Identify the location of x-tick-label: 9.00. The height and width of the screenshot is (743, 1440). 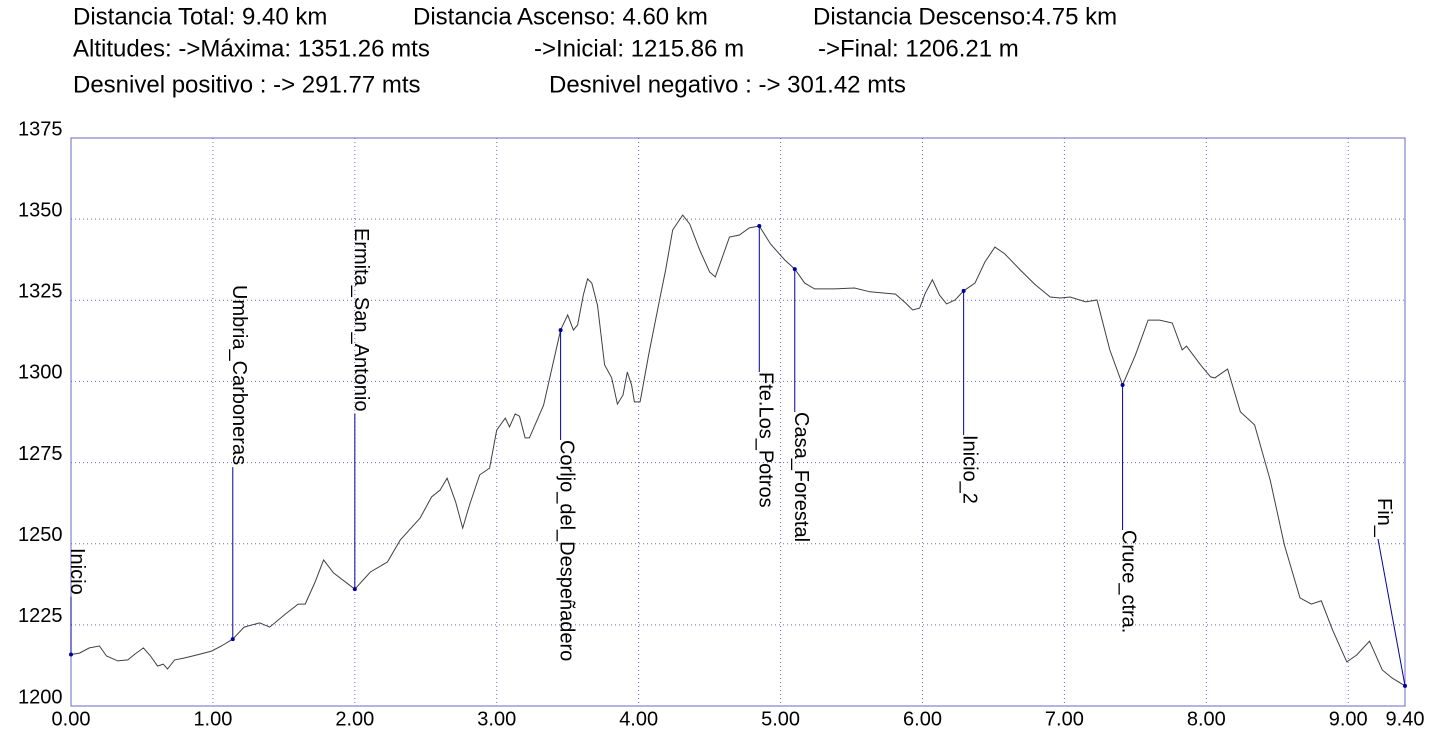
(1348, 719).